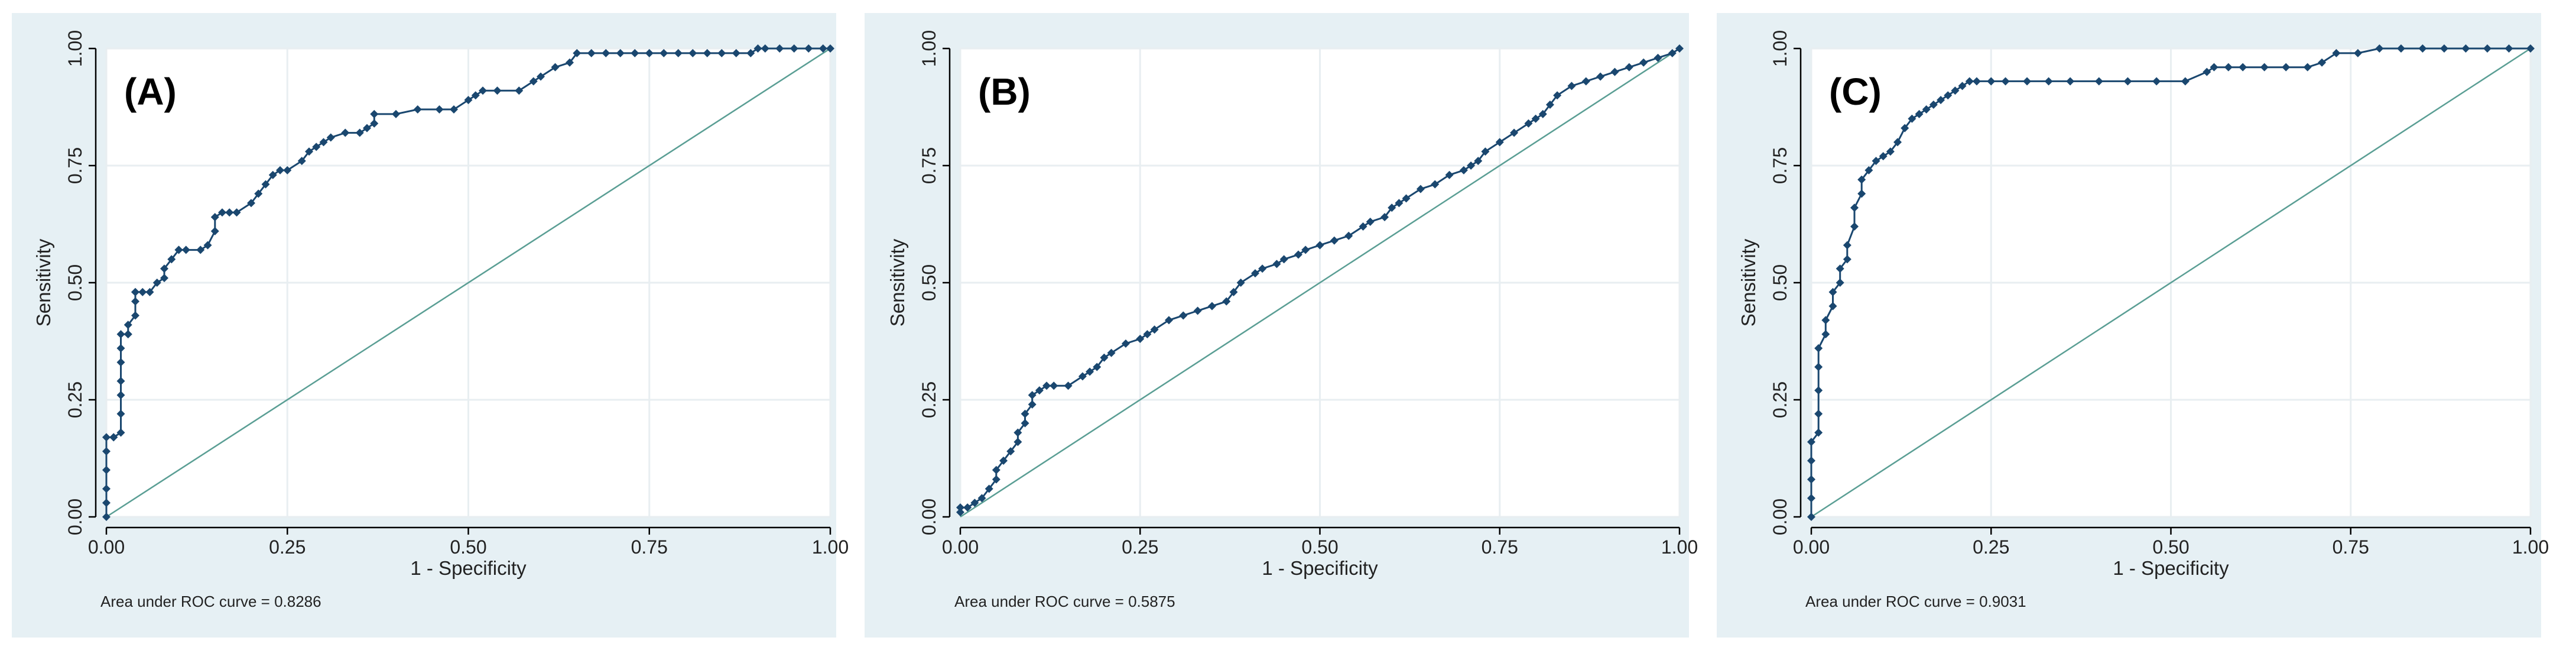 This screenshot has width=2576, height=660. I want to click on y-tick-label: 1.00, so click(75, 49).